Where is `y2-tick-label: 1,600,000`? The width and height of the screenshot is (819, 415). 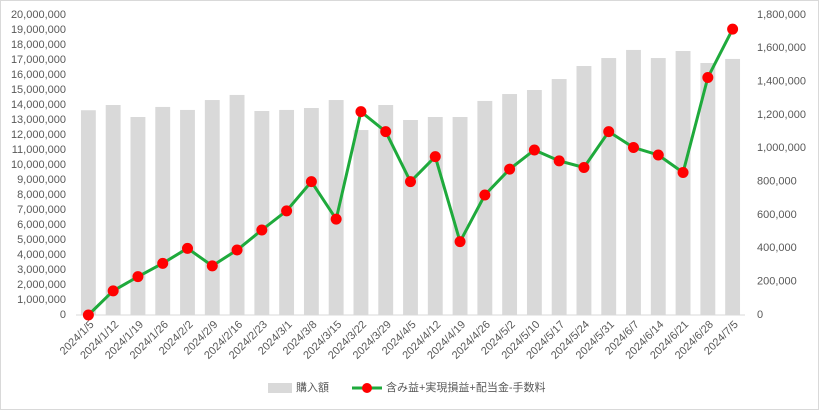
y2-tick-label: 1,600,000 is located at coordinates (781, 48).